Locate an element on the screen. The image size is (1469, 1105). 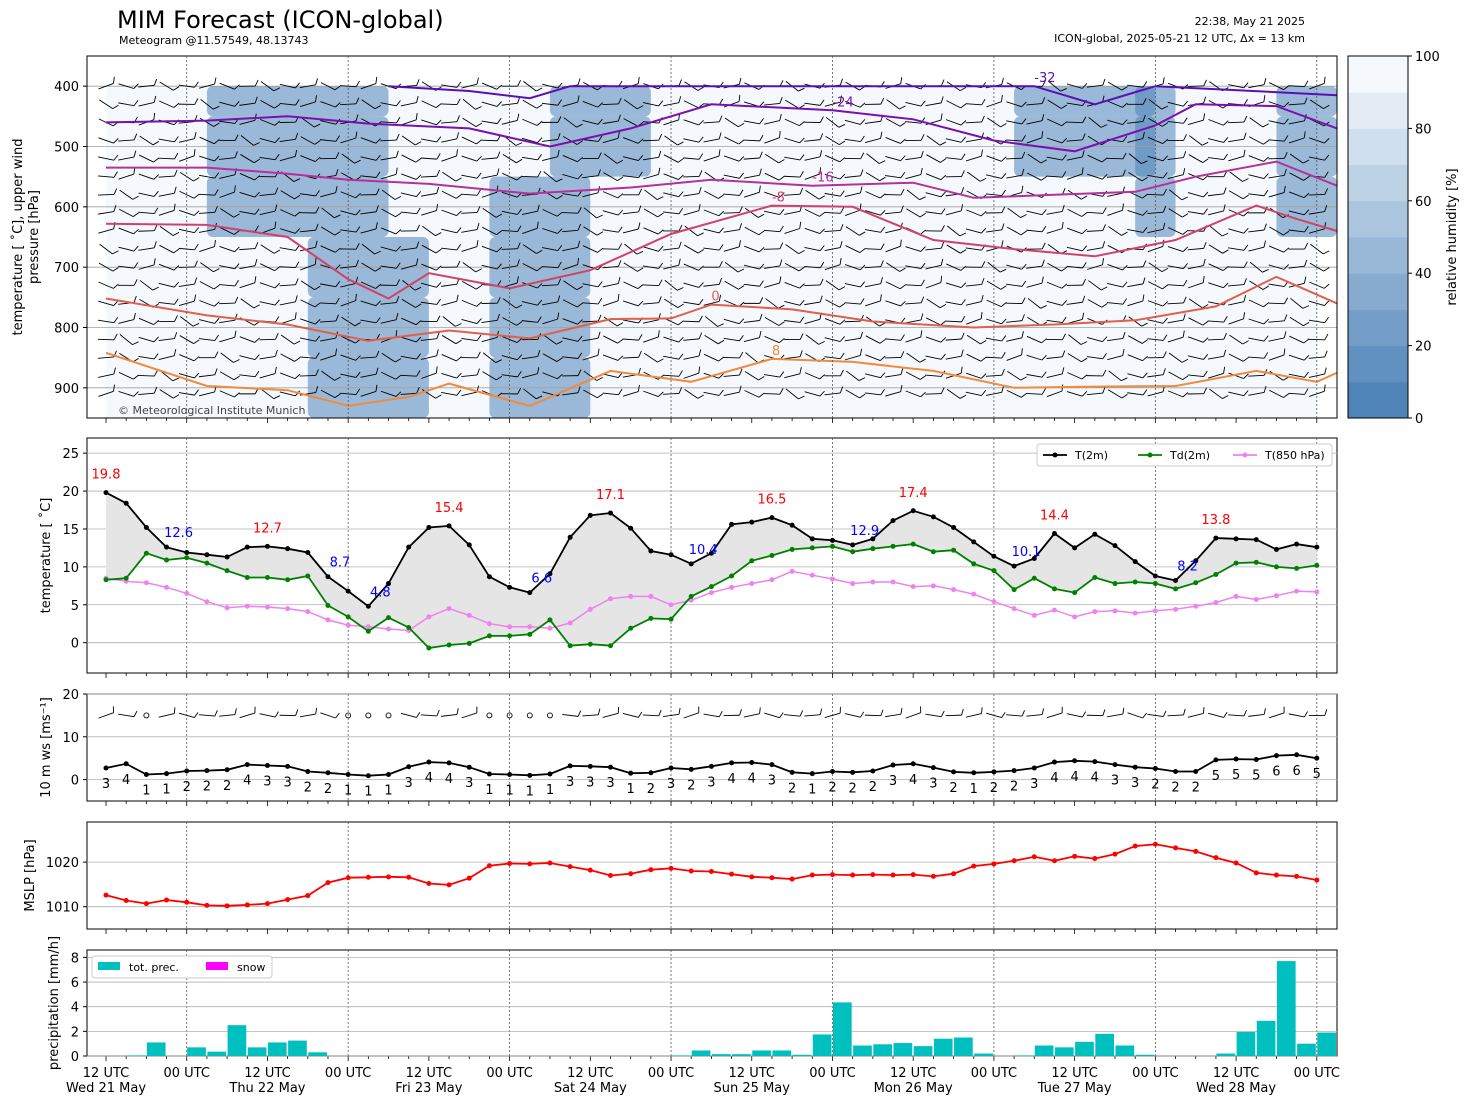
beaufort-label: 1 is located at coordinates (631, 789).